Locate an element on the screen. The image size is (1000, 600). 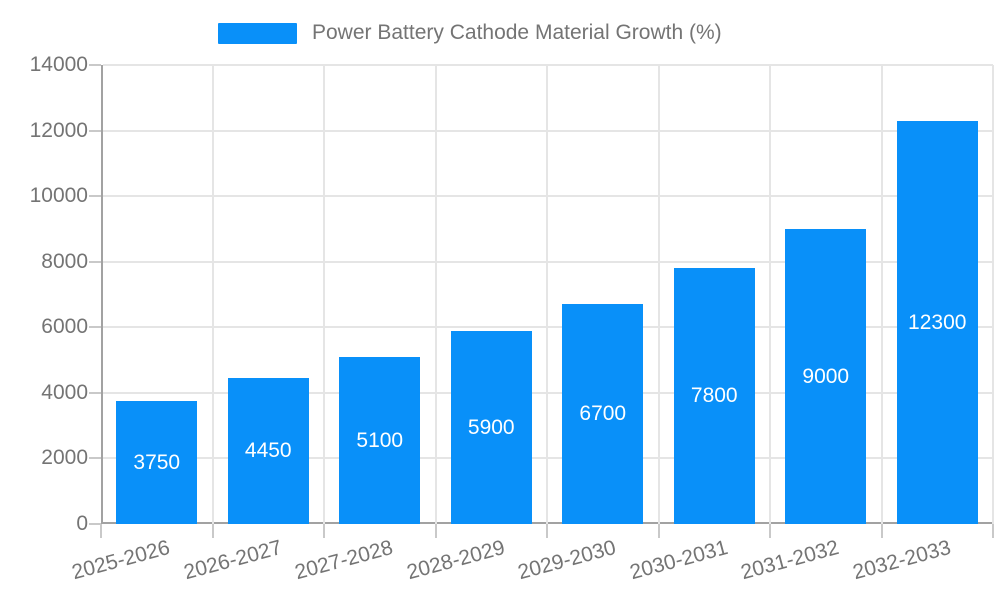
x-axis-tick-label: 2025-2026 is located at coordinates (121, 560).